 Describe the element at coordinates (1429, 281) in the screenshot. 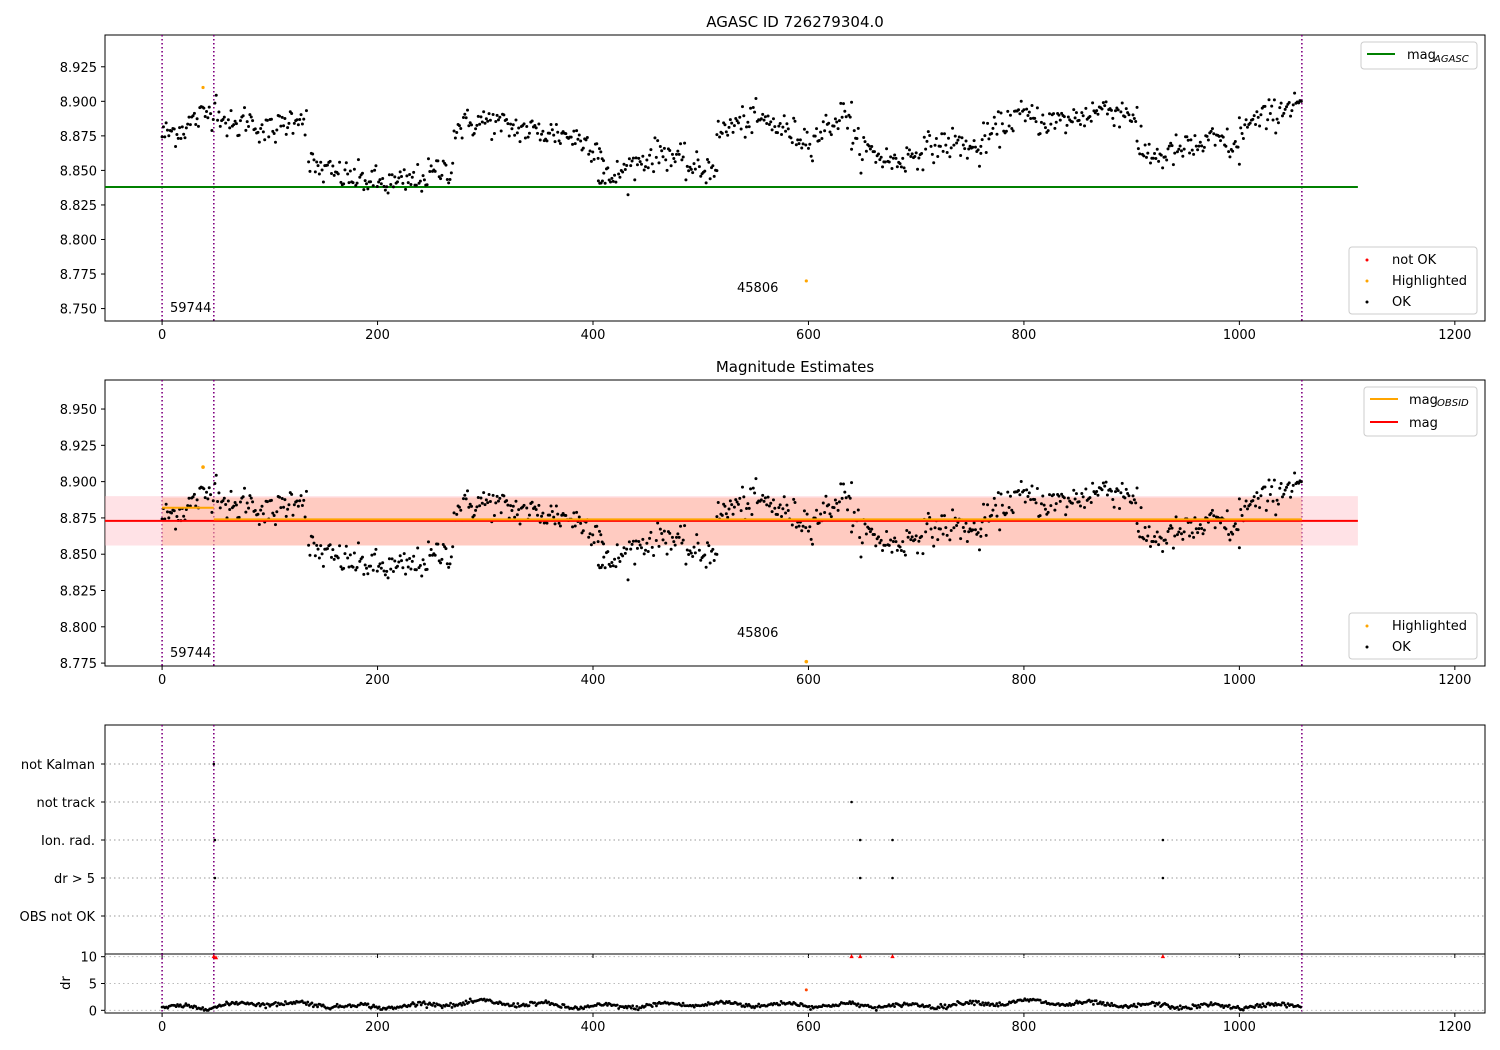

I see `legend-highlighted: Highlighted` at that location.